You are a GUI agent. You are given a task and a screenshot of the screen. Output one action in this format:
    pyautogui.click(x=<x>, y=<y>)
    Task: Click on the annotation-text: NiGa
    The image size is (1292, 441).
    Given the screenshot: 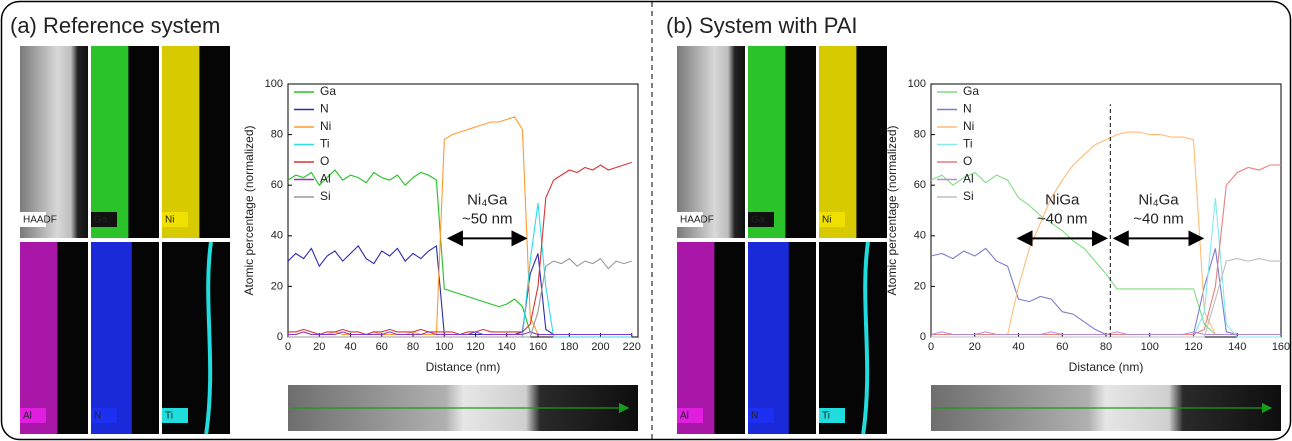 What is the action you would take?
    pyautogui.click(x=1062, y=199)
    